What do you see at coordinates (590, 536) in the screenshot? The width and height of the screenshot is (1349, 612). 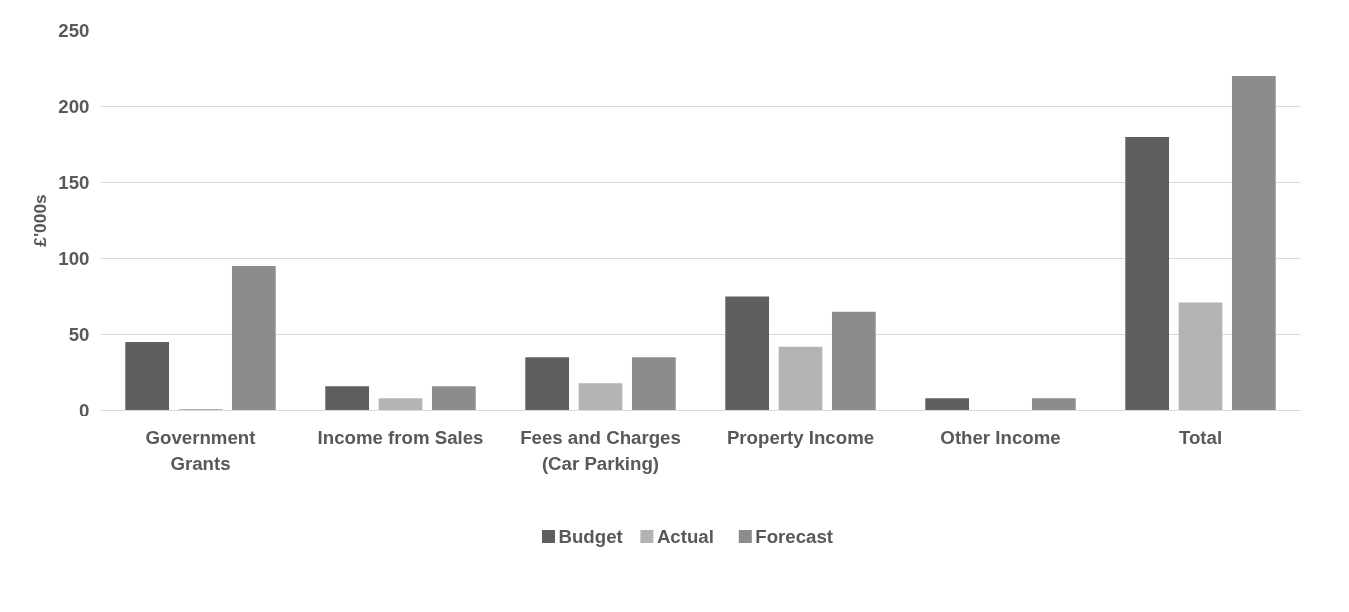 I see `legend-label: Budget` at bounding box center [590, 536].